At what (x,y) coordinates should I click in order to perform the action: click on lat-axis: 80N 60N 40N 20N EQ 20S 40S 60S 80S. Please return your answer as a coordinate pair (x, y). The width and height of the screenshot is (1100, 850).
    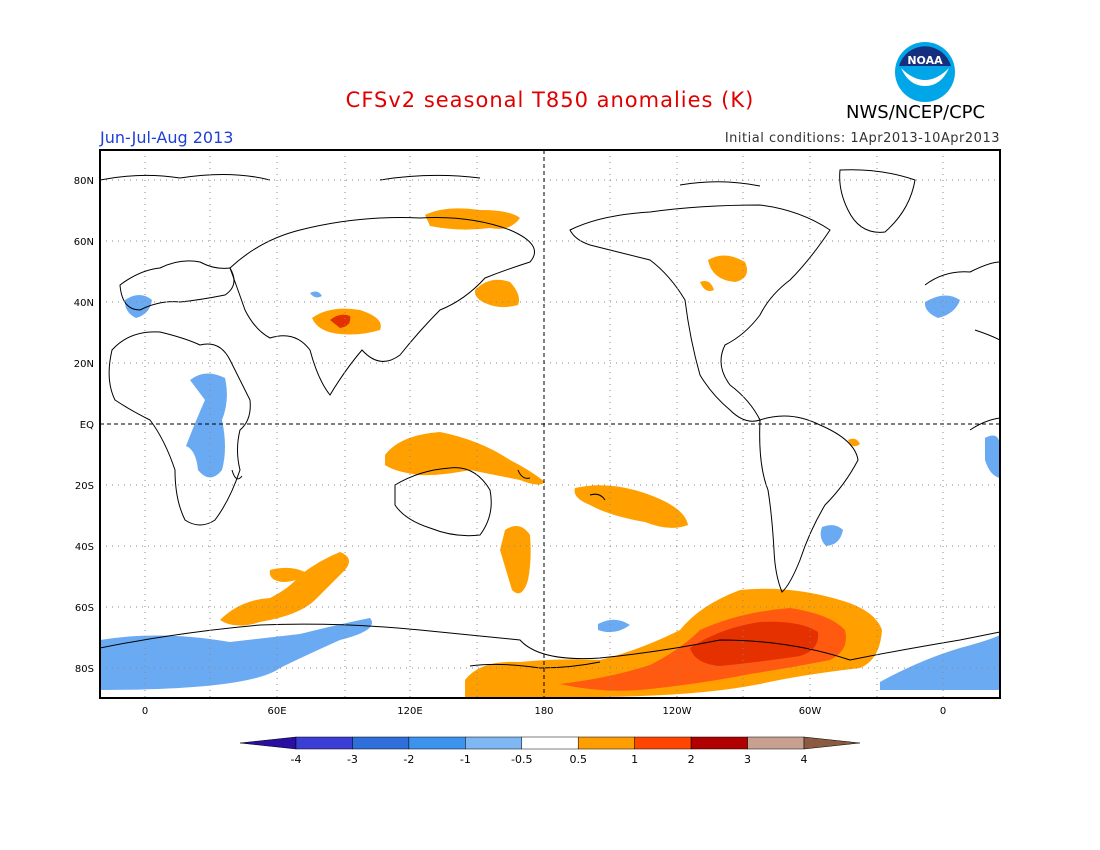
    Looking at the image, I should click on (84, 425).